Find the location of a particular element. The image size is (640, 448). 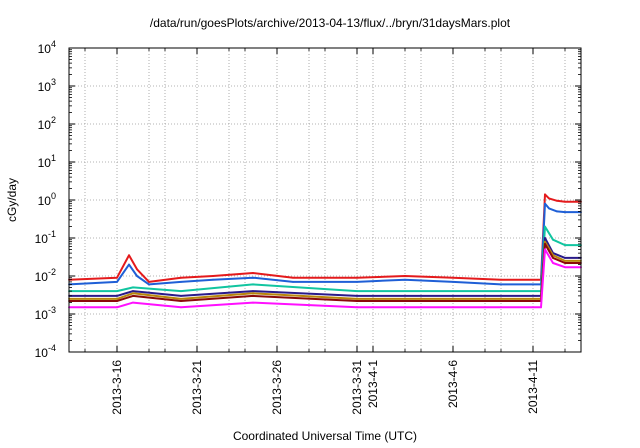

x-tick-label: 2013-3-26 is located at coordinates (277, 387).